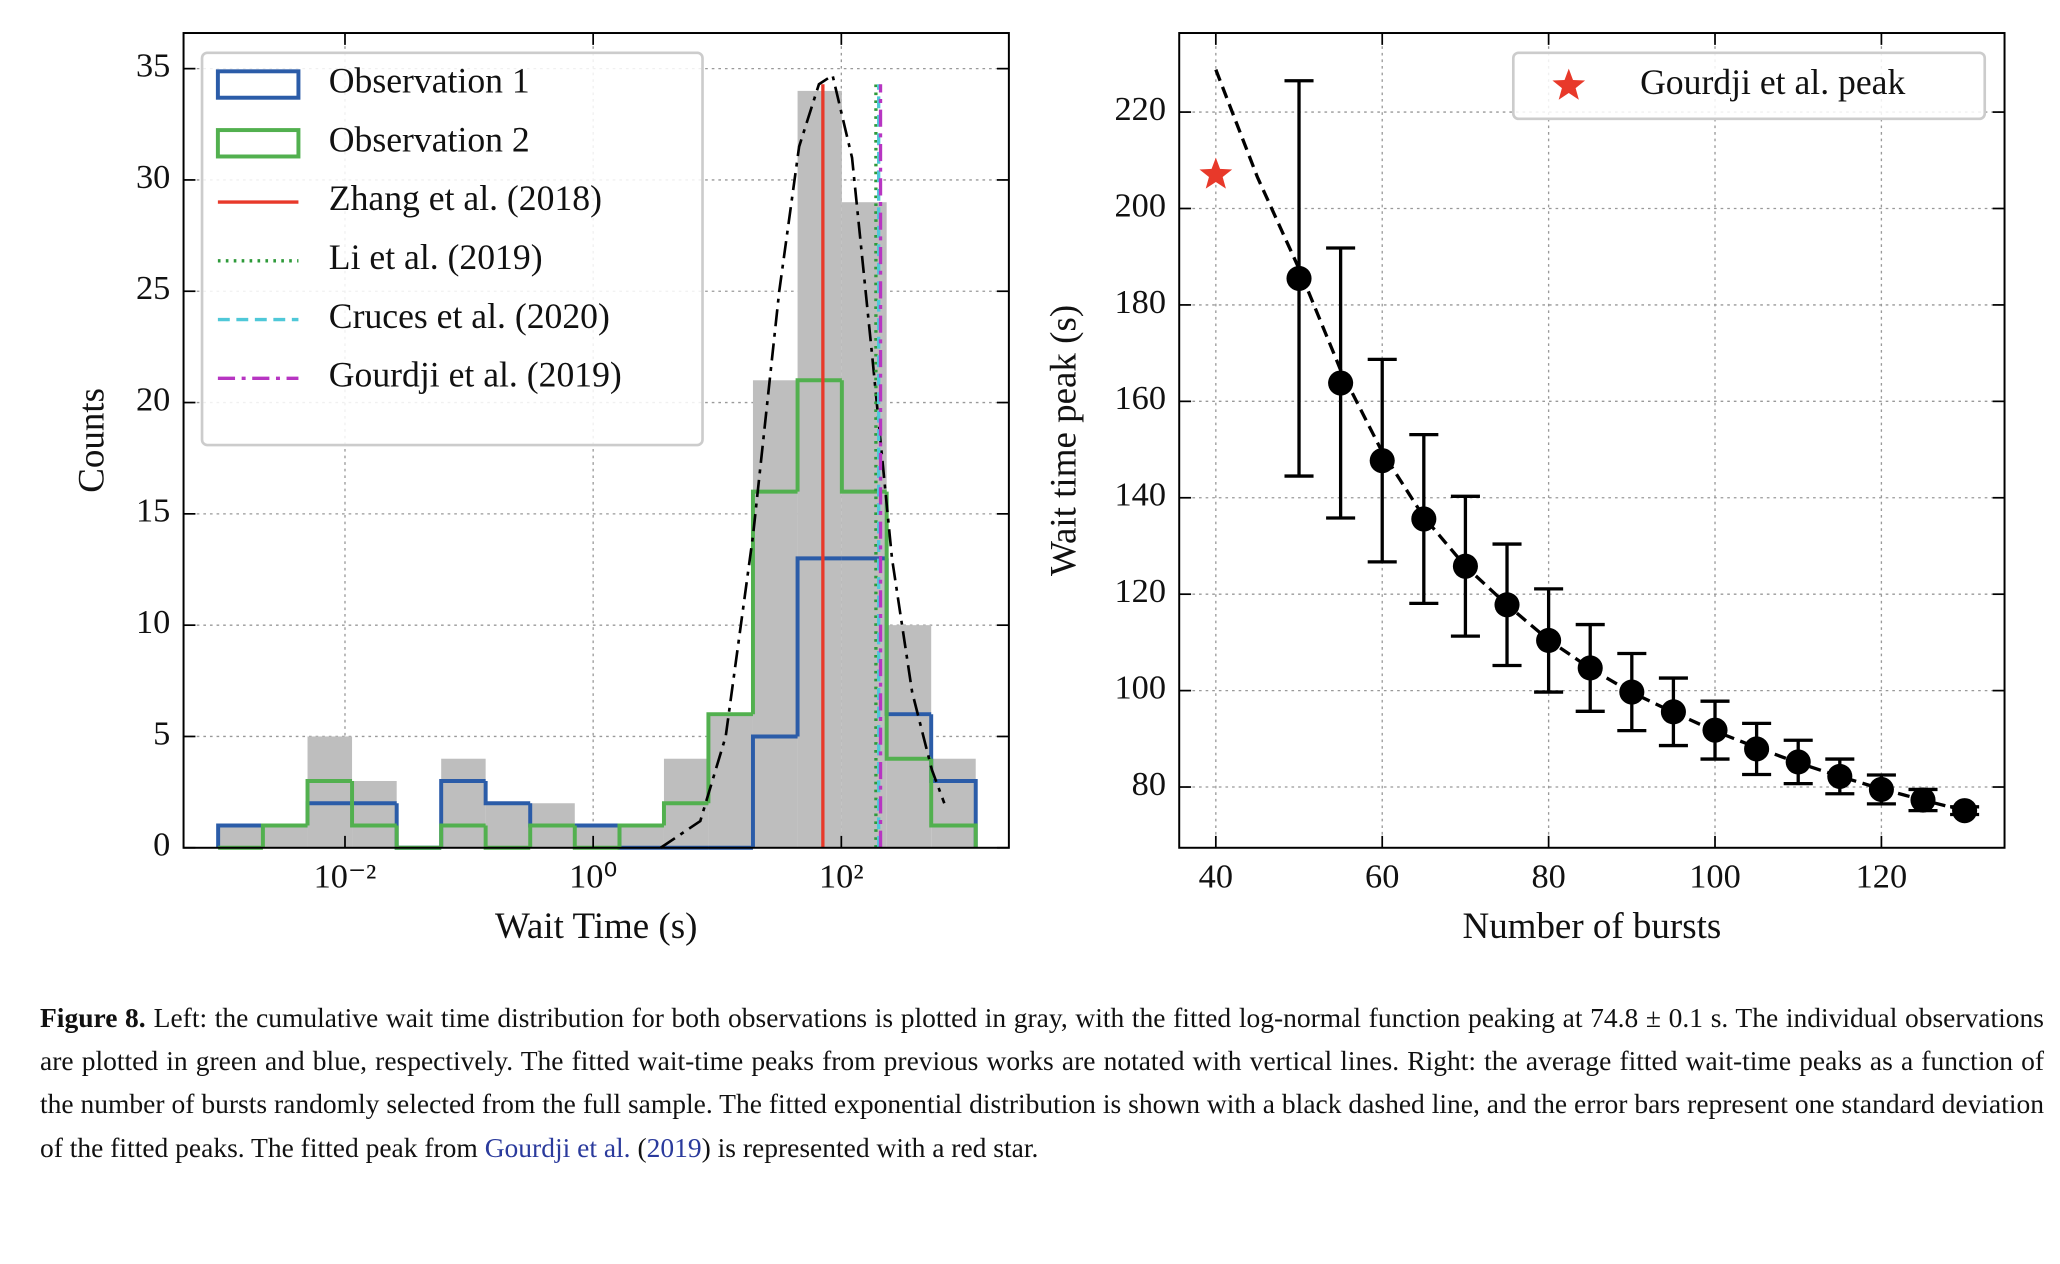 This screenshot has width=2060, height=1264. What do you see at coordinates (1548, 876) in the screenshot?
I see `x-tick-label: 80` at bounding box center [1548, 876].